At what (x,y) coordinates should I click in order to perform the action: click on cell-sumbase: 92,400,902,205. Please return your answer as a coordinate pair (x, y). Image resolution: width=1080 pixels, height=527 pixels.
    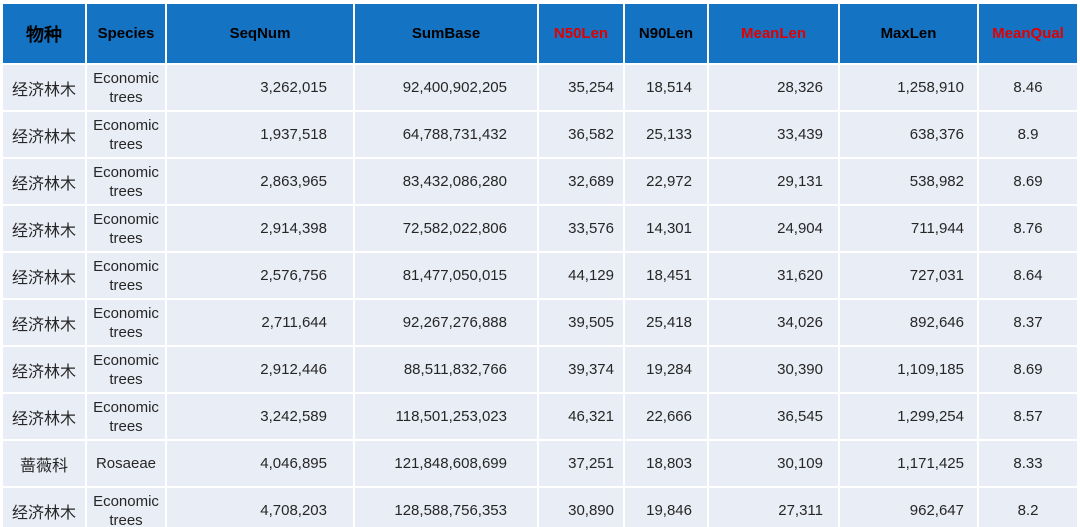
    Looking at the image, I should click on (446, 87).